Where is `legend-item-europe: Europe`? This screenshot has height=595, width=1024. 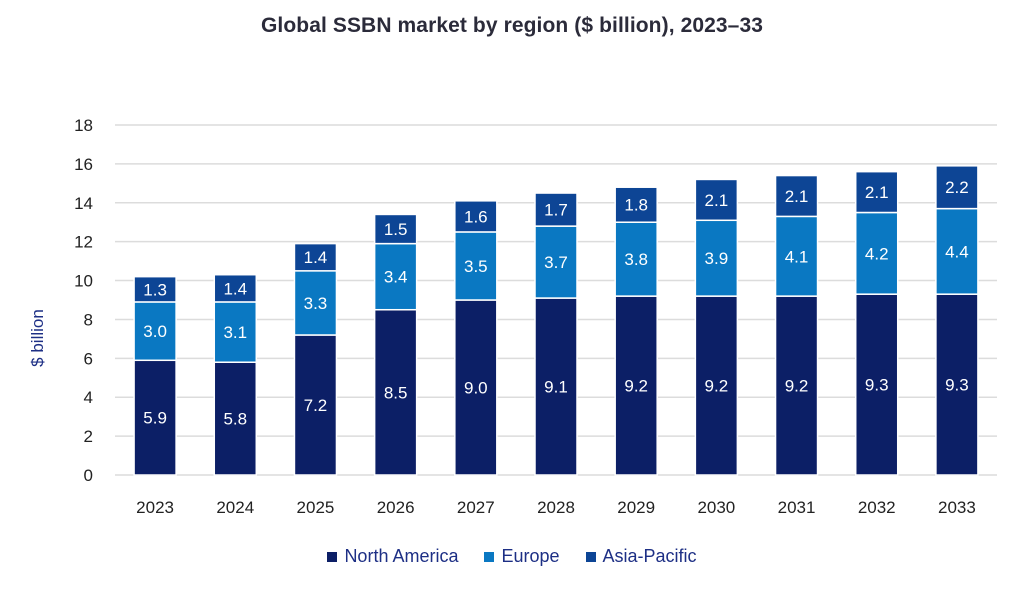
legend-item-europe: Europe is located at coordinates (522, 556).